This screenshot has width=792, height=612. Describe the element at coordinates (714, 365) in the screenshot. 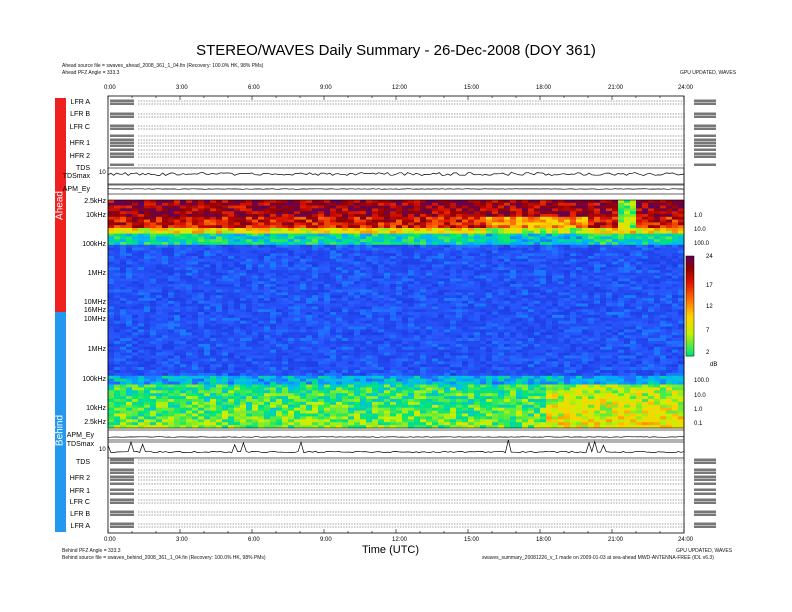

I see `colorbar-unit: dB` at that location.